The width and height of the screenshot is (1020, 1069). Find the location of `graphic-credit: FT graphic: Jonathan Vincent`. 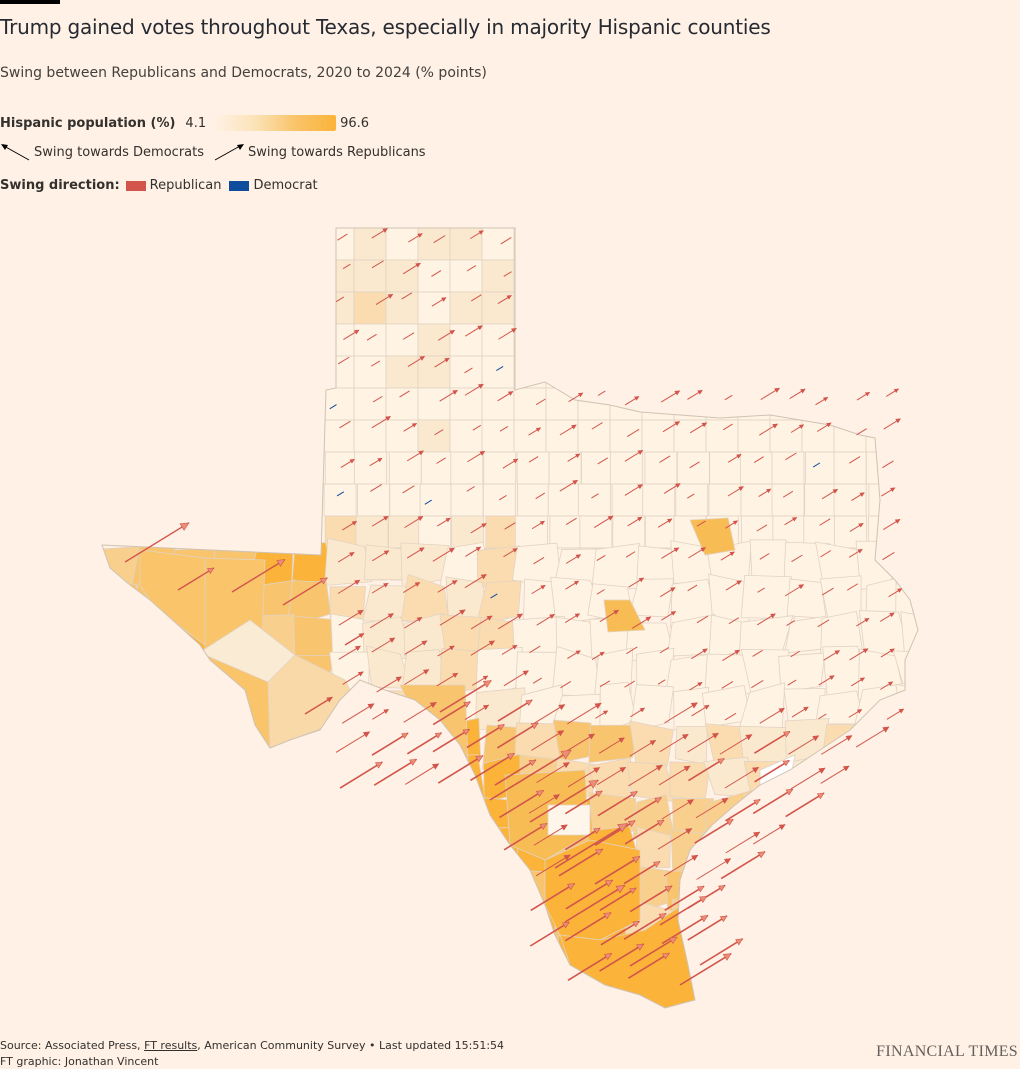

graphic-credit: FT graphic: Jonathan Vincent is located at coordinates (79, 1061).